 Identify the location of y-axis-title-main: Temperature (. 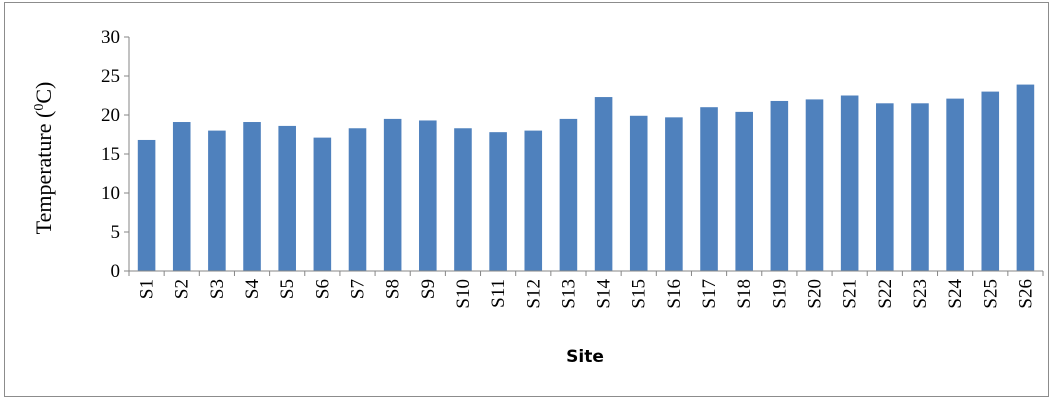
(43, 173).